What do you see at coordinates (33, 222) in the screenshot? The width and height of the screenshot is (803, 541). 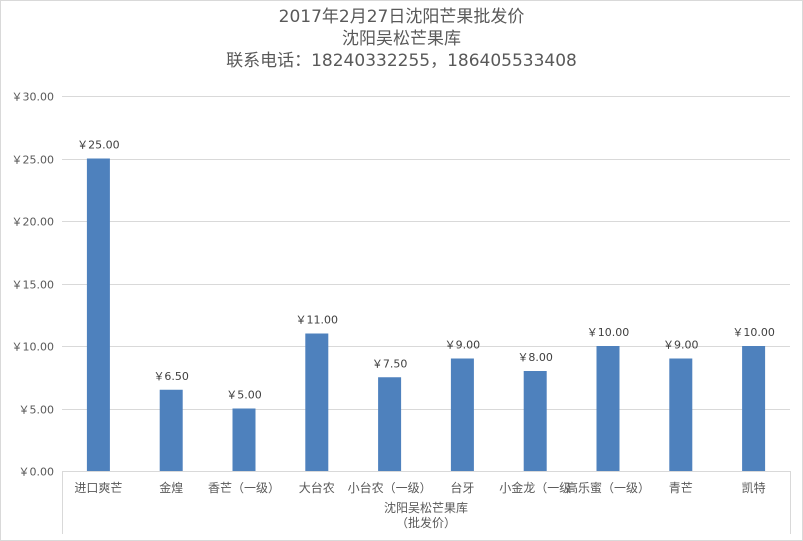 I see `y-tick-label: ￥20.00` at bounding box center [33, 222].